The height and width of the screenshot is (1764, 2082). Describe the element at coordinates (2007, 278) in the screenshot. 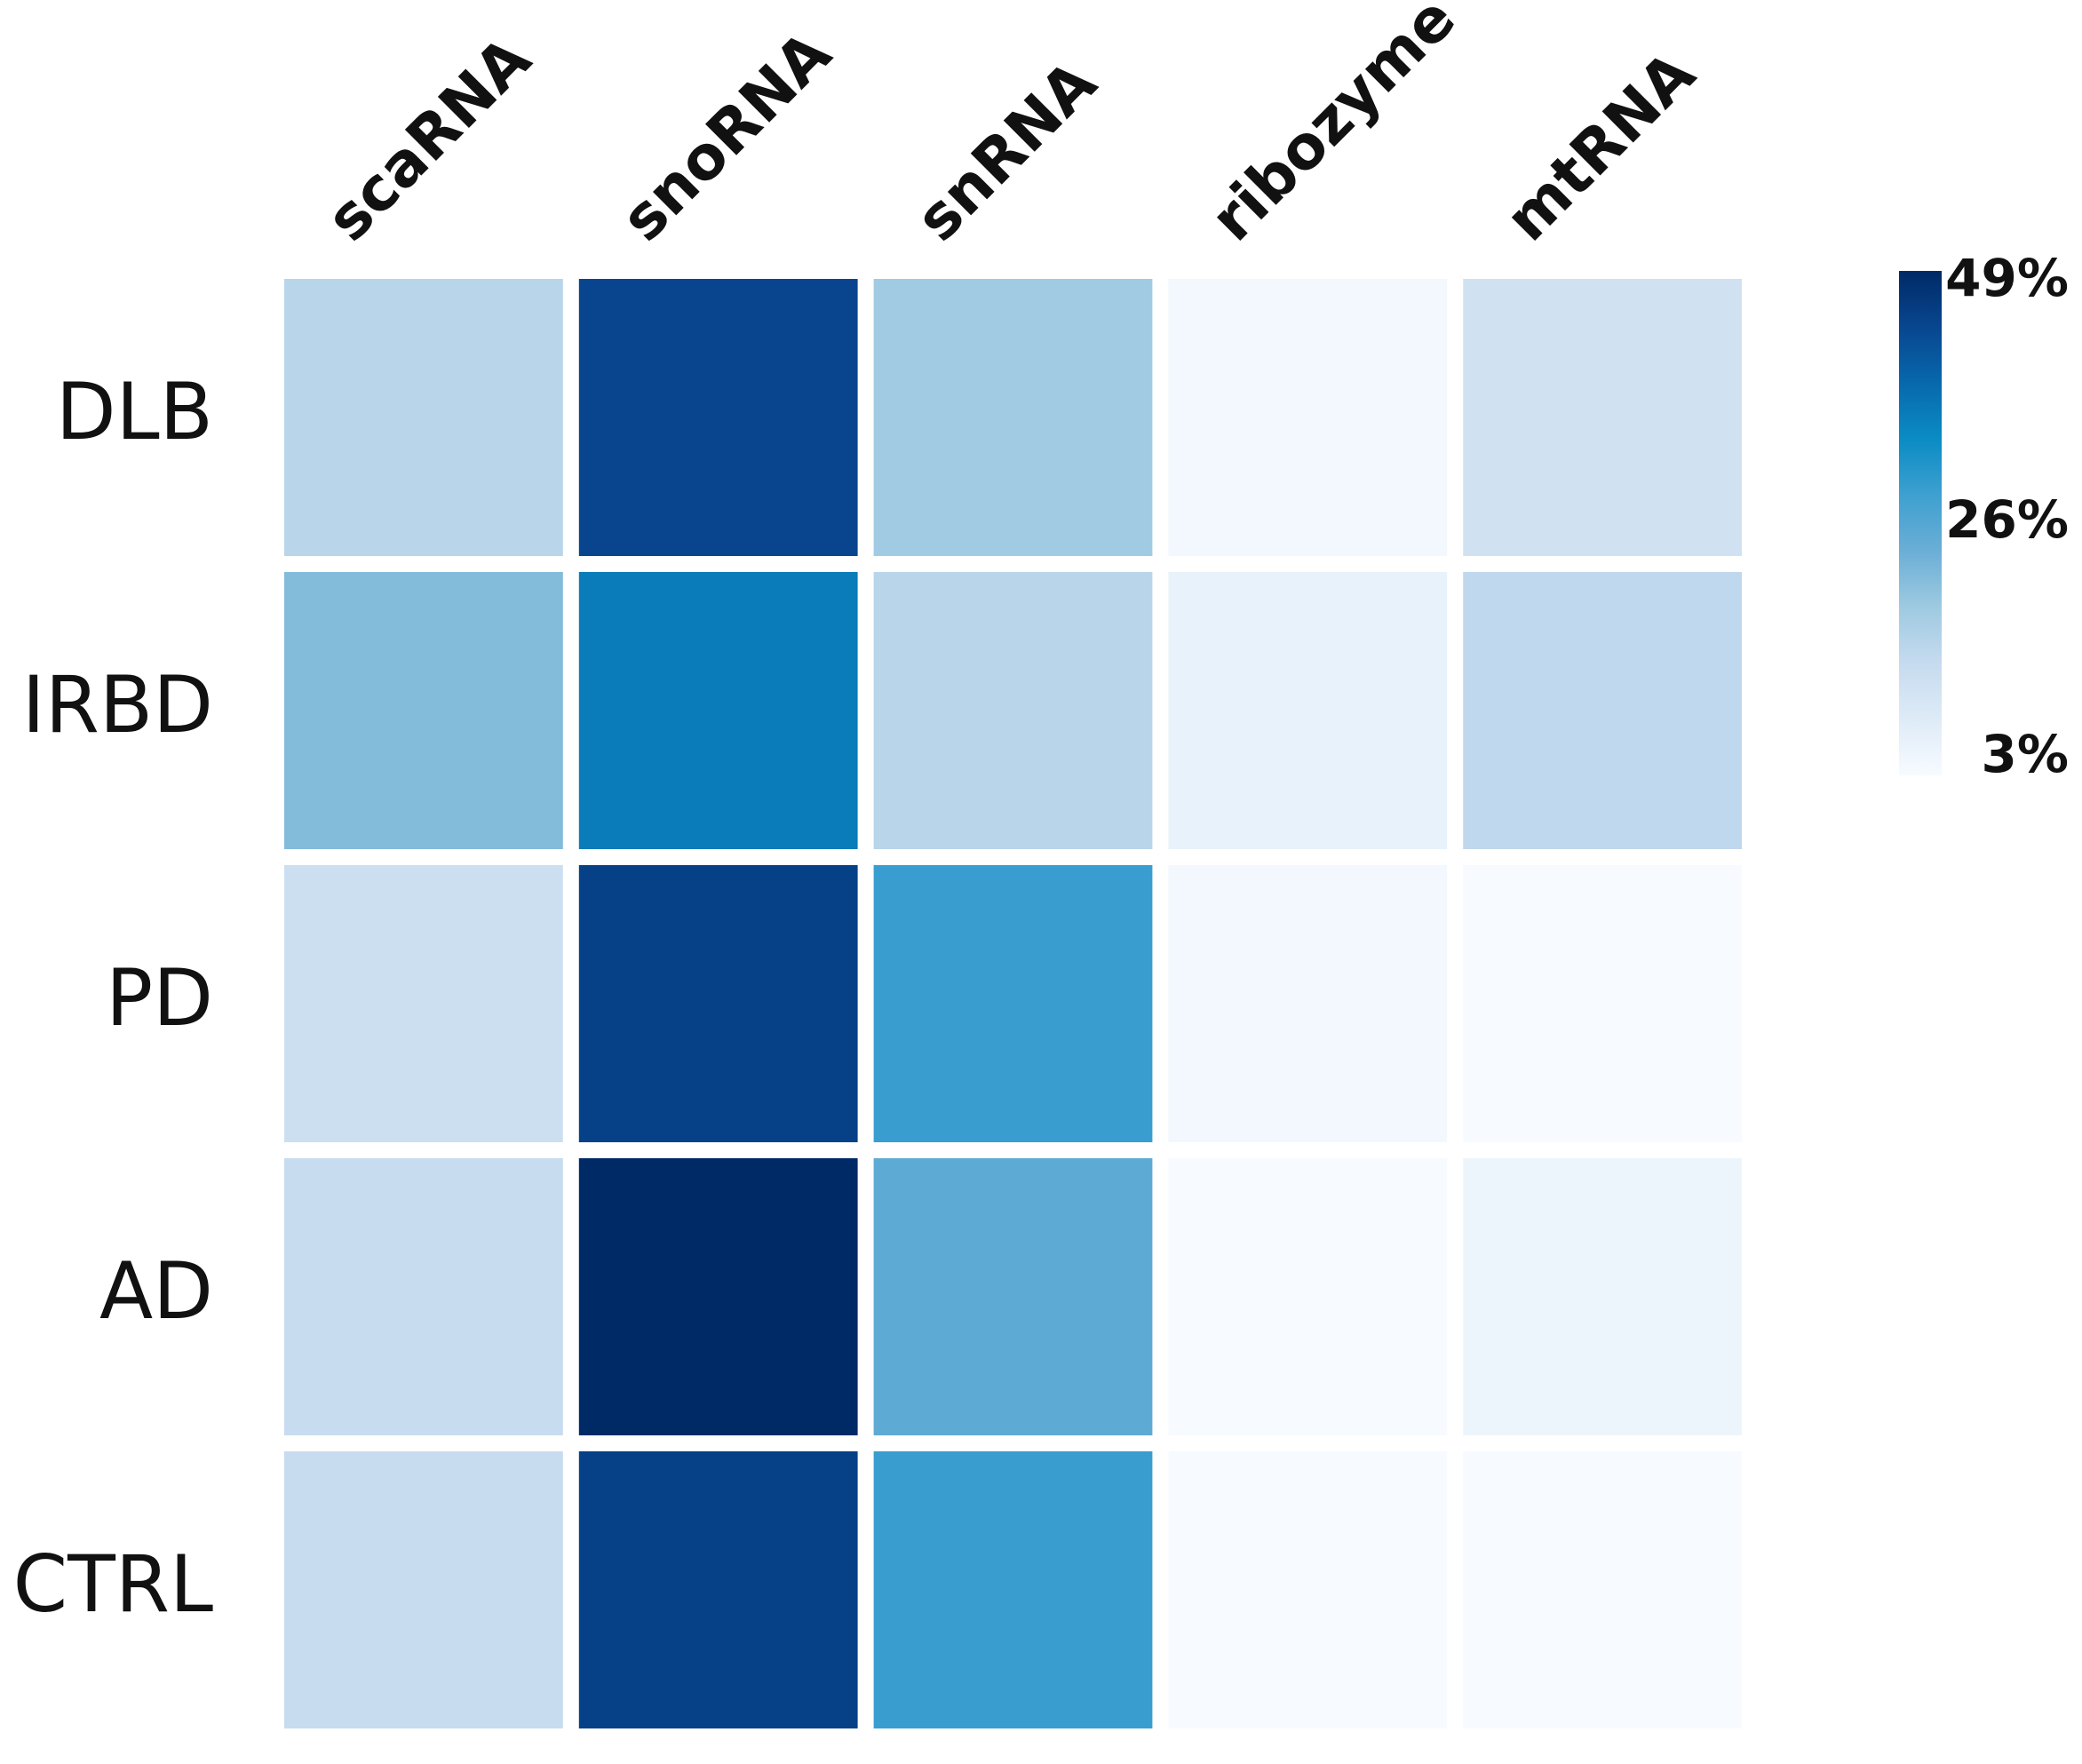

I see `colorbar-tick-label: 49%` at that location.